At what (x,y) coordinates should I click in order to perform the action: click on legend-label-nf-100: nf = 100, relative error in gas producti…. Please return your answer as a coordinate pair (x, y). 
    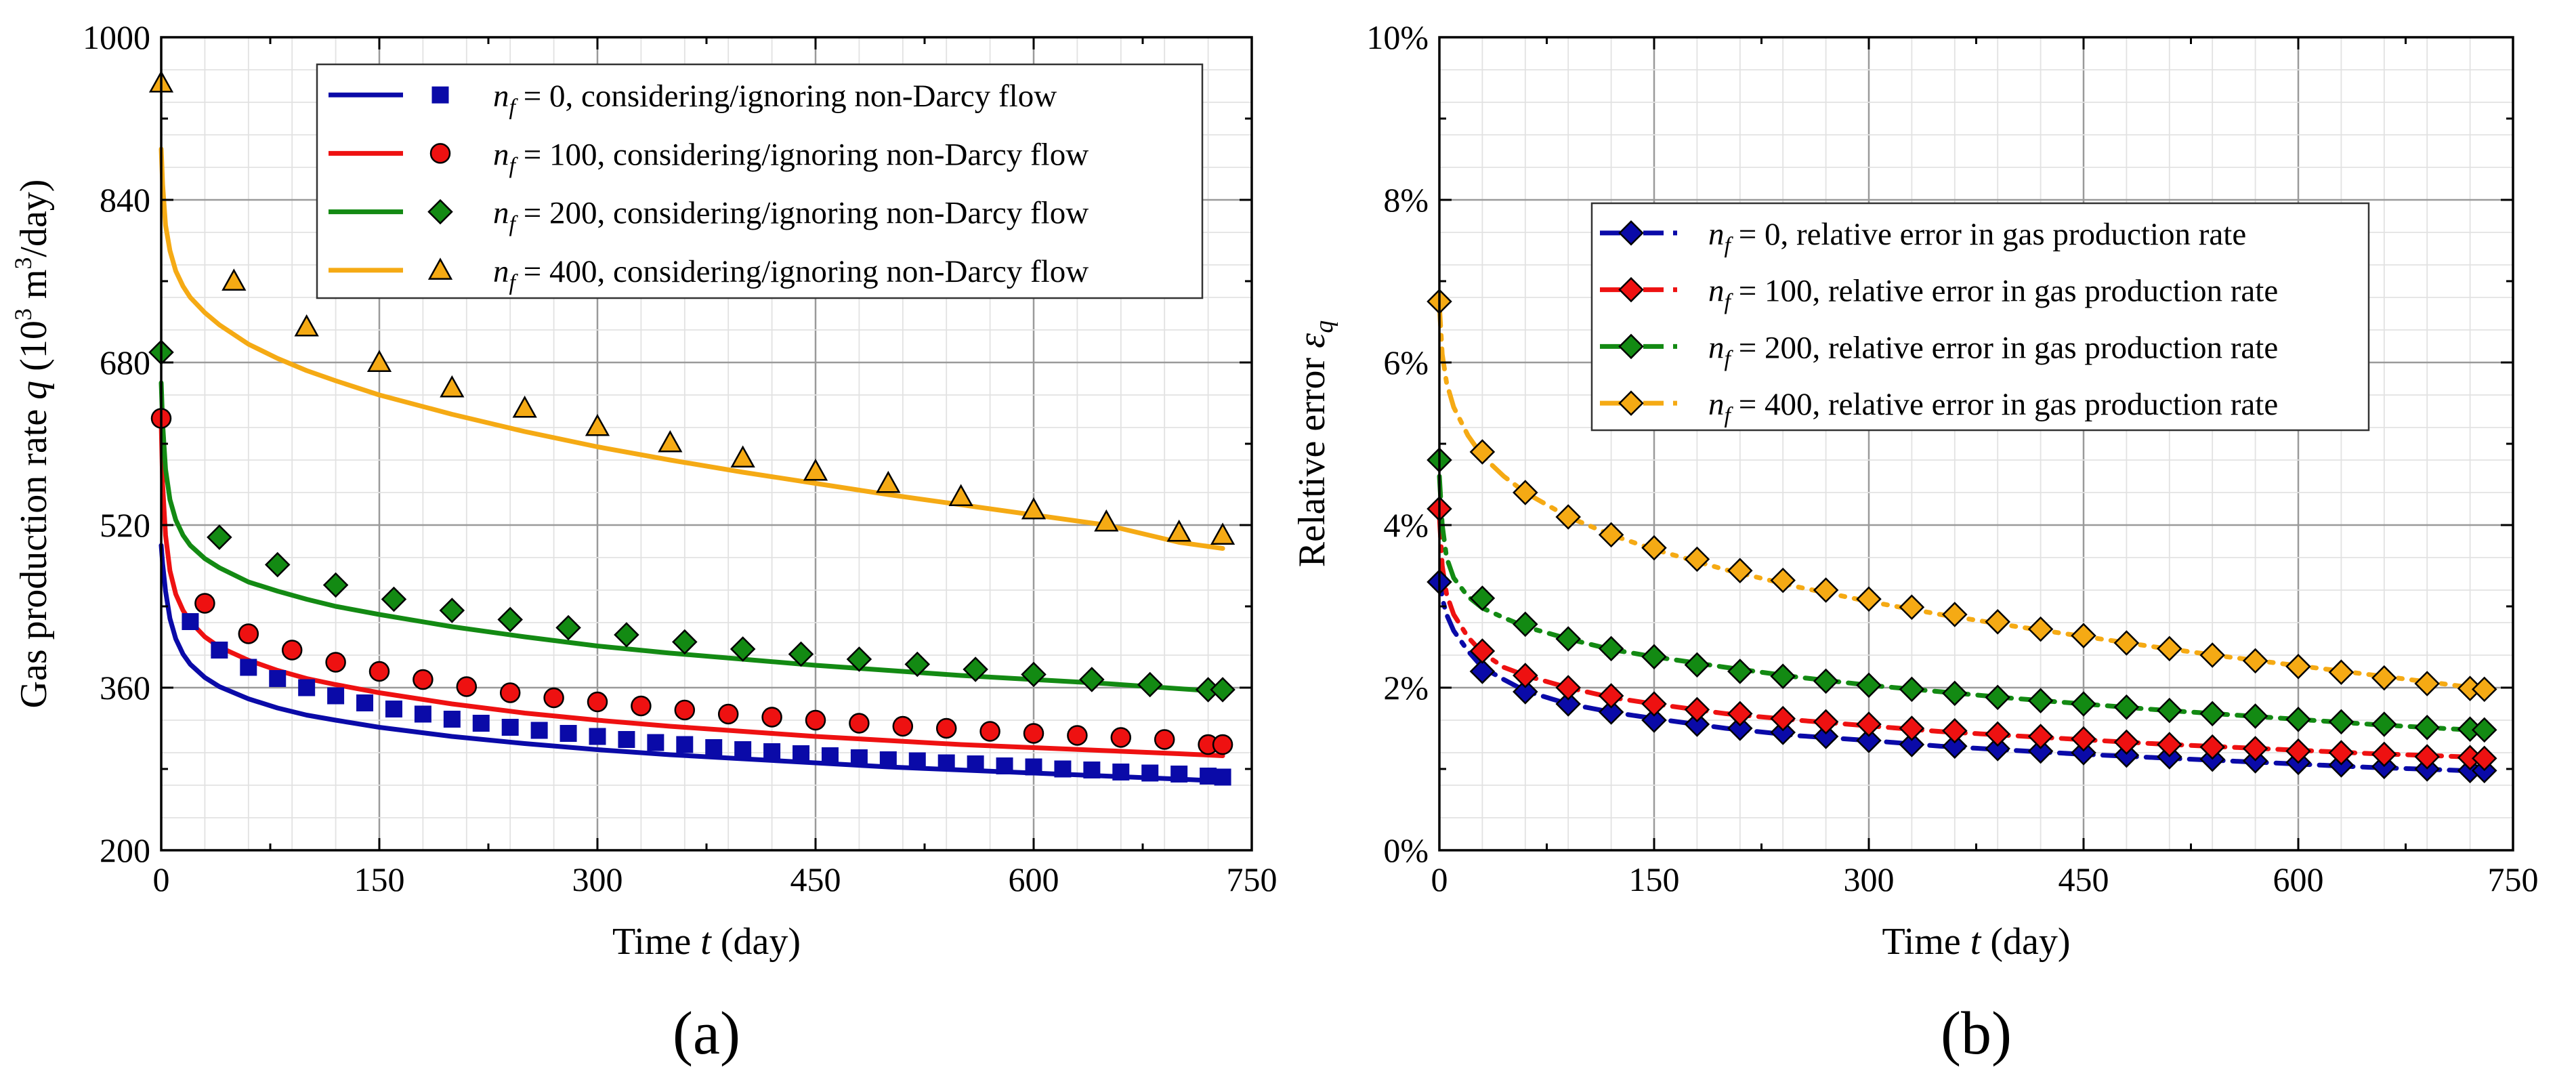
    Looking at the image, I should click on (1993, 294).